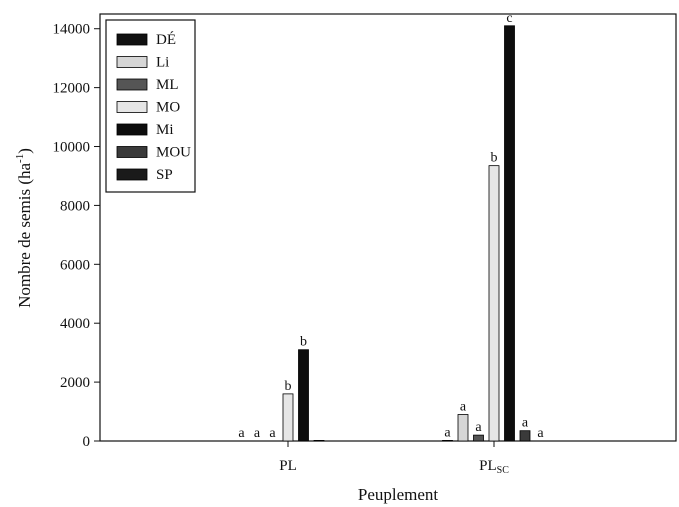 The height and width of the screenshot is (507, 679). Describe the element at coordinates (72, 89) in the screenshot. I see `y-tick-label-6: 12000` at that location.